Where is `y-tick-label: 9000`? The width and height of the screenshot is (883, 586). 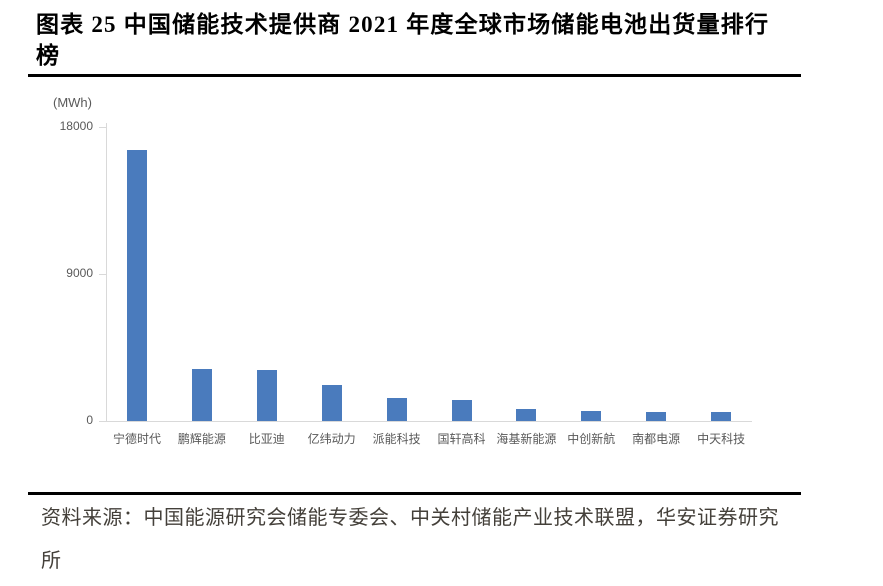 y-tick-label: 9000 is located at coordinates (79, 273).